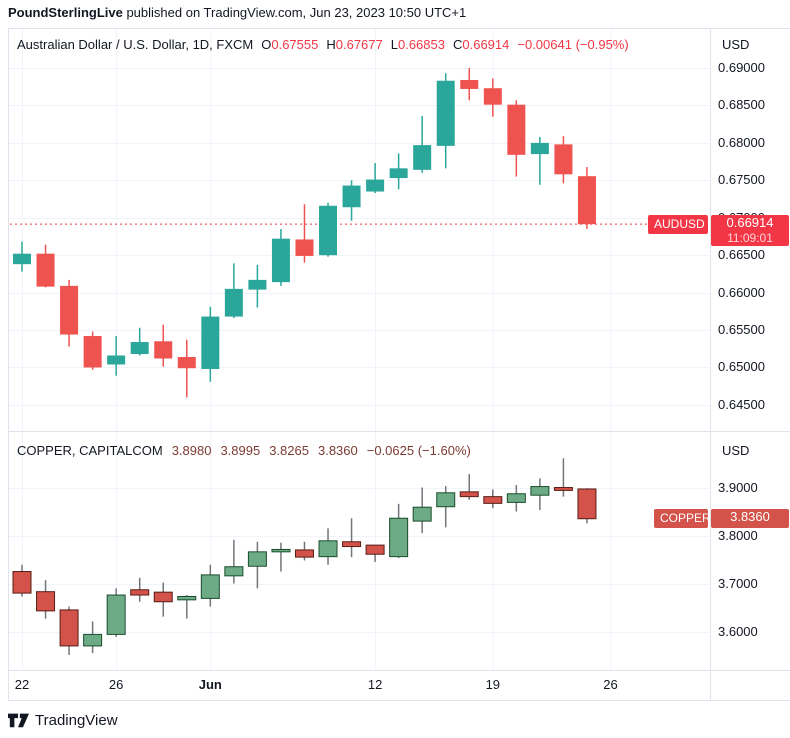 The image size is (790, 738). What do you see at coordinates (741, 292) in the screenshot?
I see `y-axis-tick: 0.66000` at bounding box center [741, 292].